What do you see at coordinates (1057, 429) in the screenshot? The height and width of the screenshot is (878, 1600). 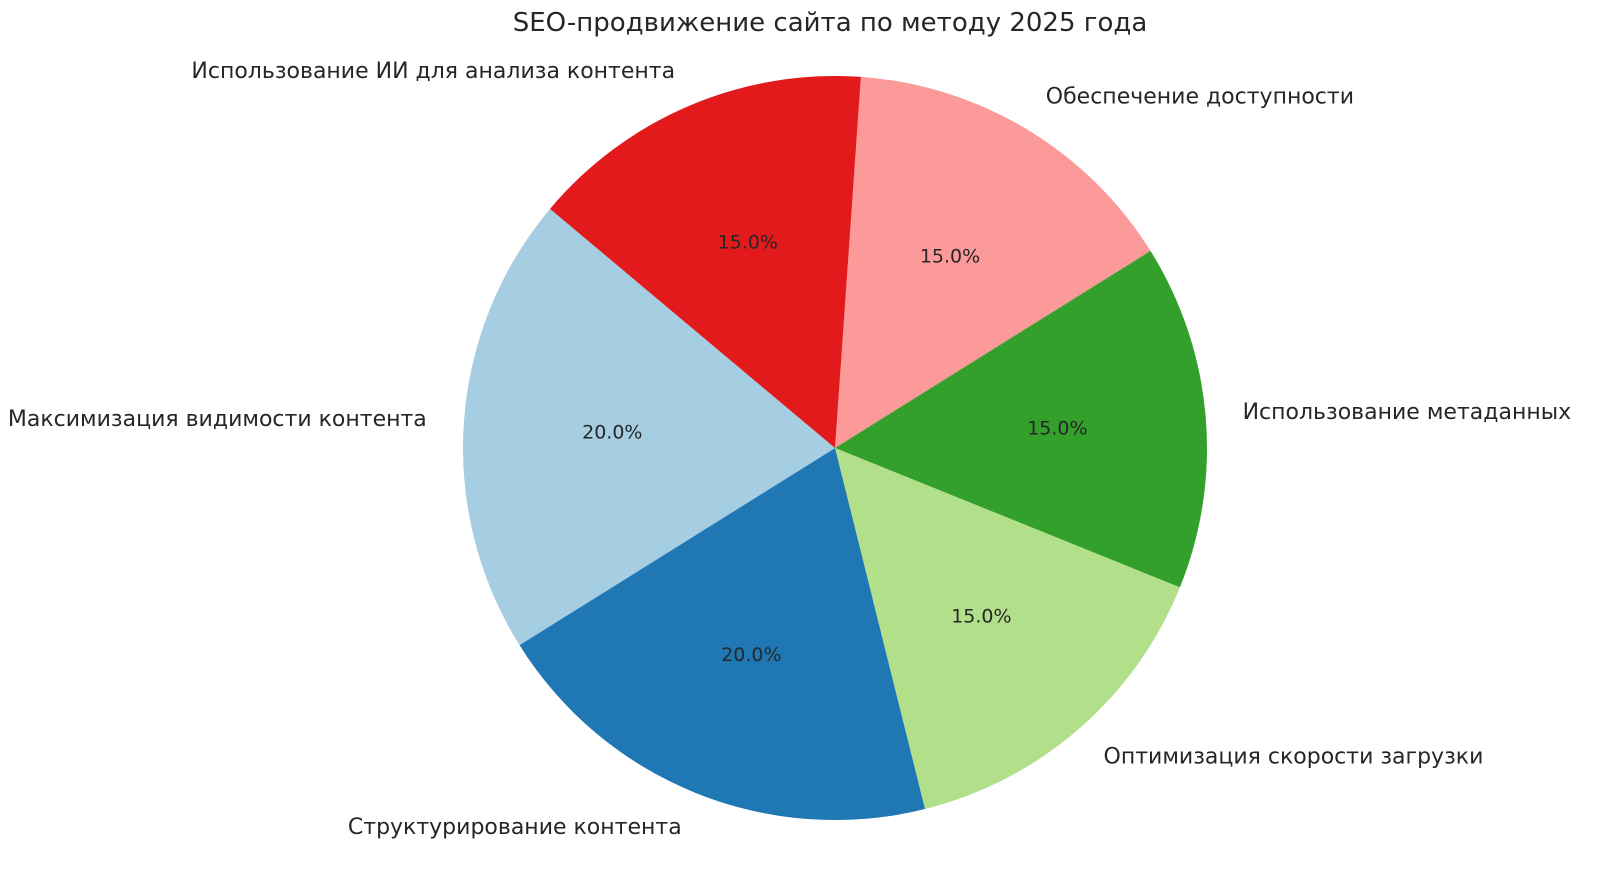 I see `pct-label-2: 15.0%` at bounding box center [1057, 429].